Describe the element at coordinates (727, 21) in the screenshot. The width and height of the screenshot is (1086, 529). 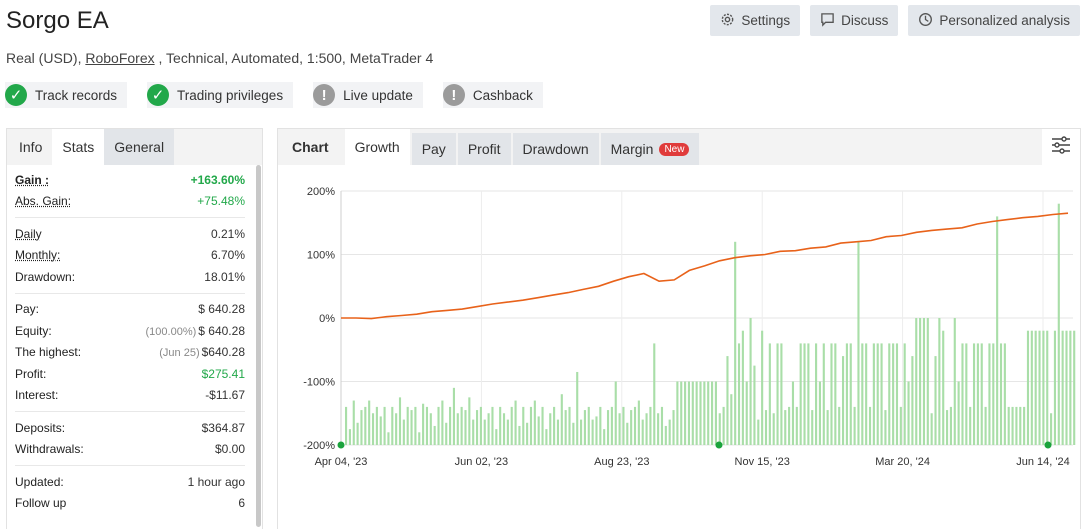
I see `gear-icon` at that location.